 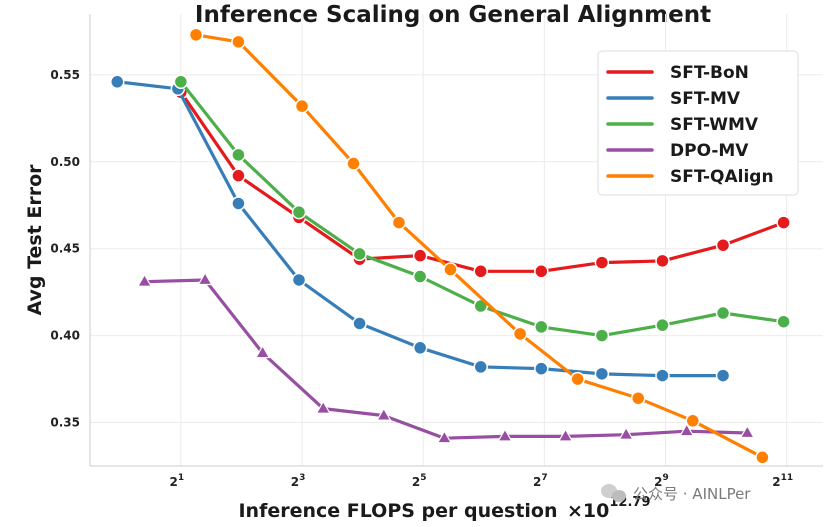 What do you see at coordinates (65, 75) in the screenshot?
I see `y-tick-label: 0.55` at bounding box center [65, 75].